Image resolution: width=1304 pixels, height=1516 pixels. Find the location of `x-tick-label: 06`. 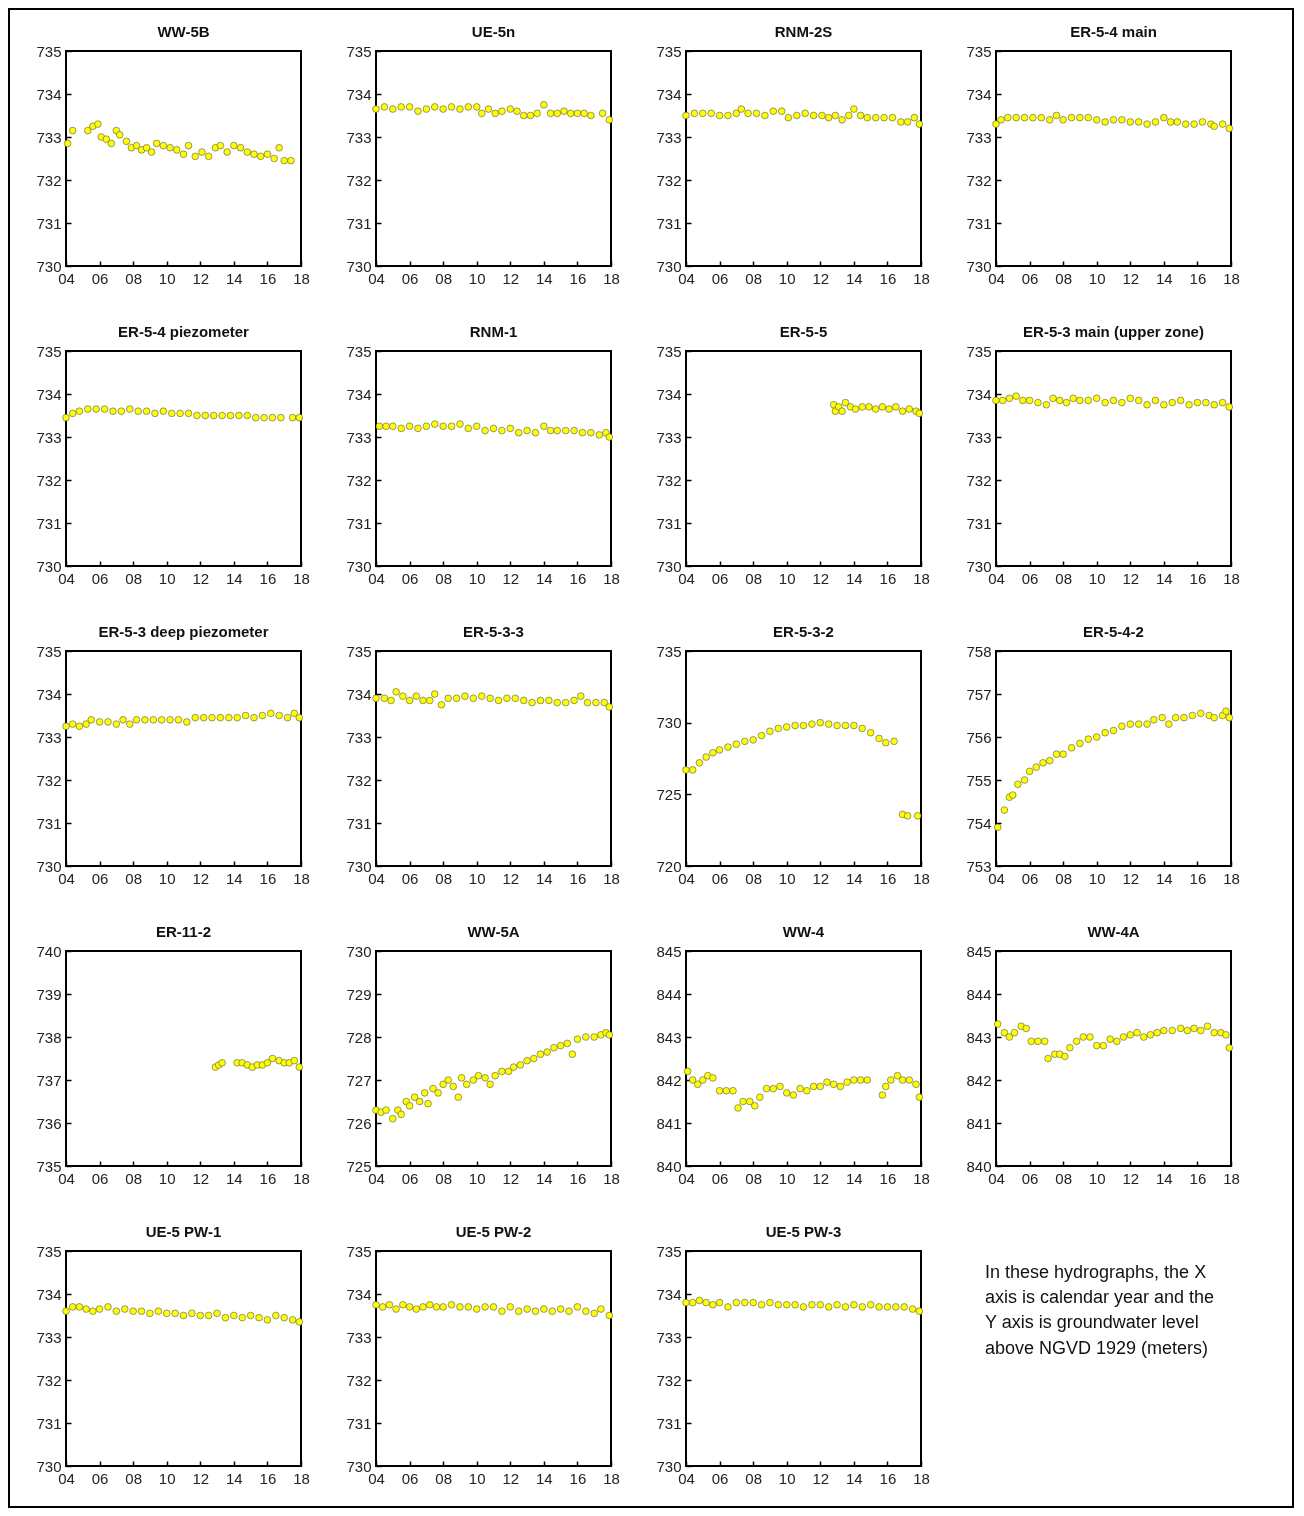

x-tick-label: 06 is located at coordinates (100, 1178).